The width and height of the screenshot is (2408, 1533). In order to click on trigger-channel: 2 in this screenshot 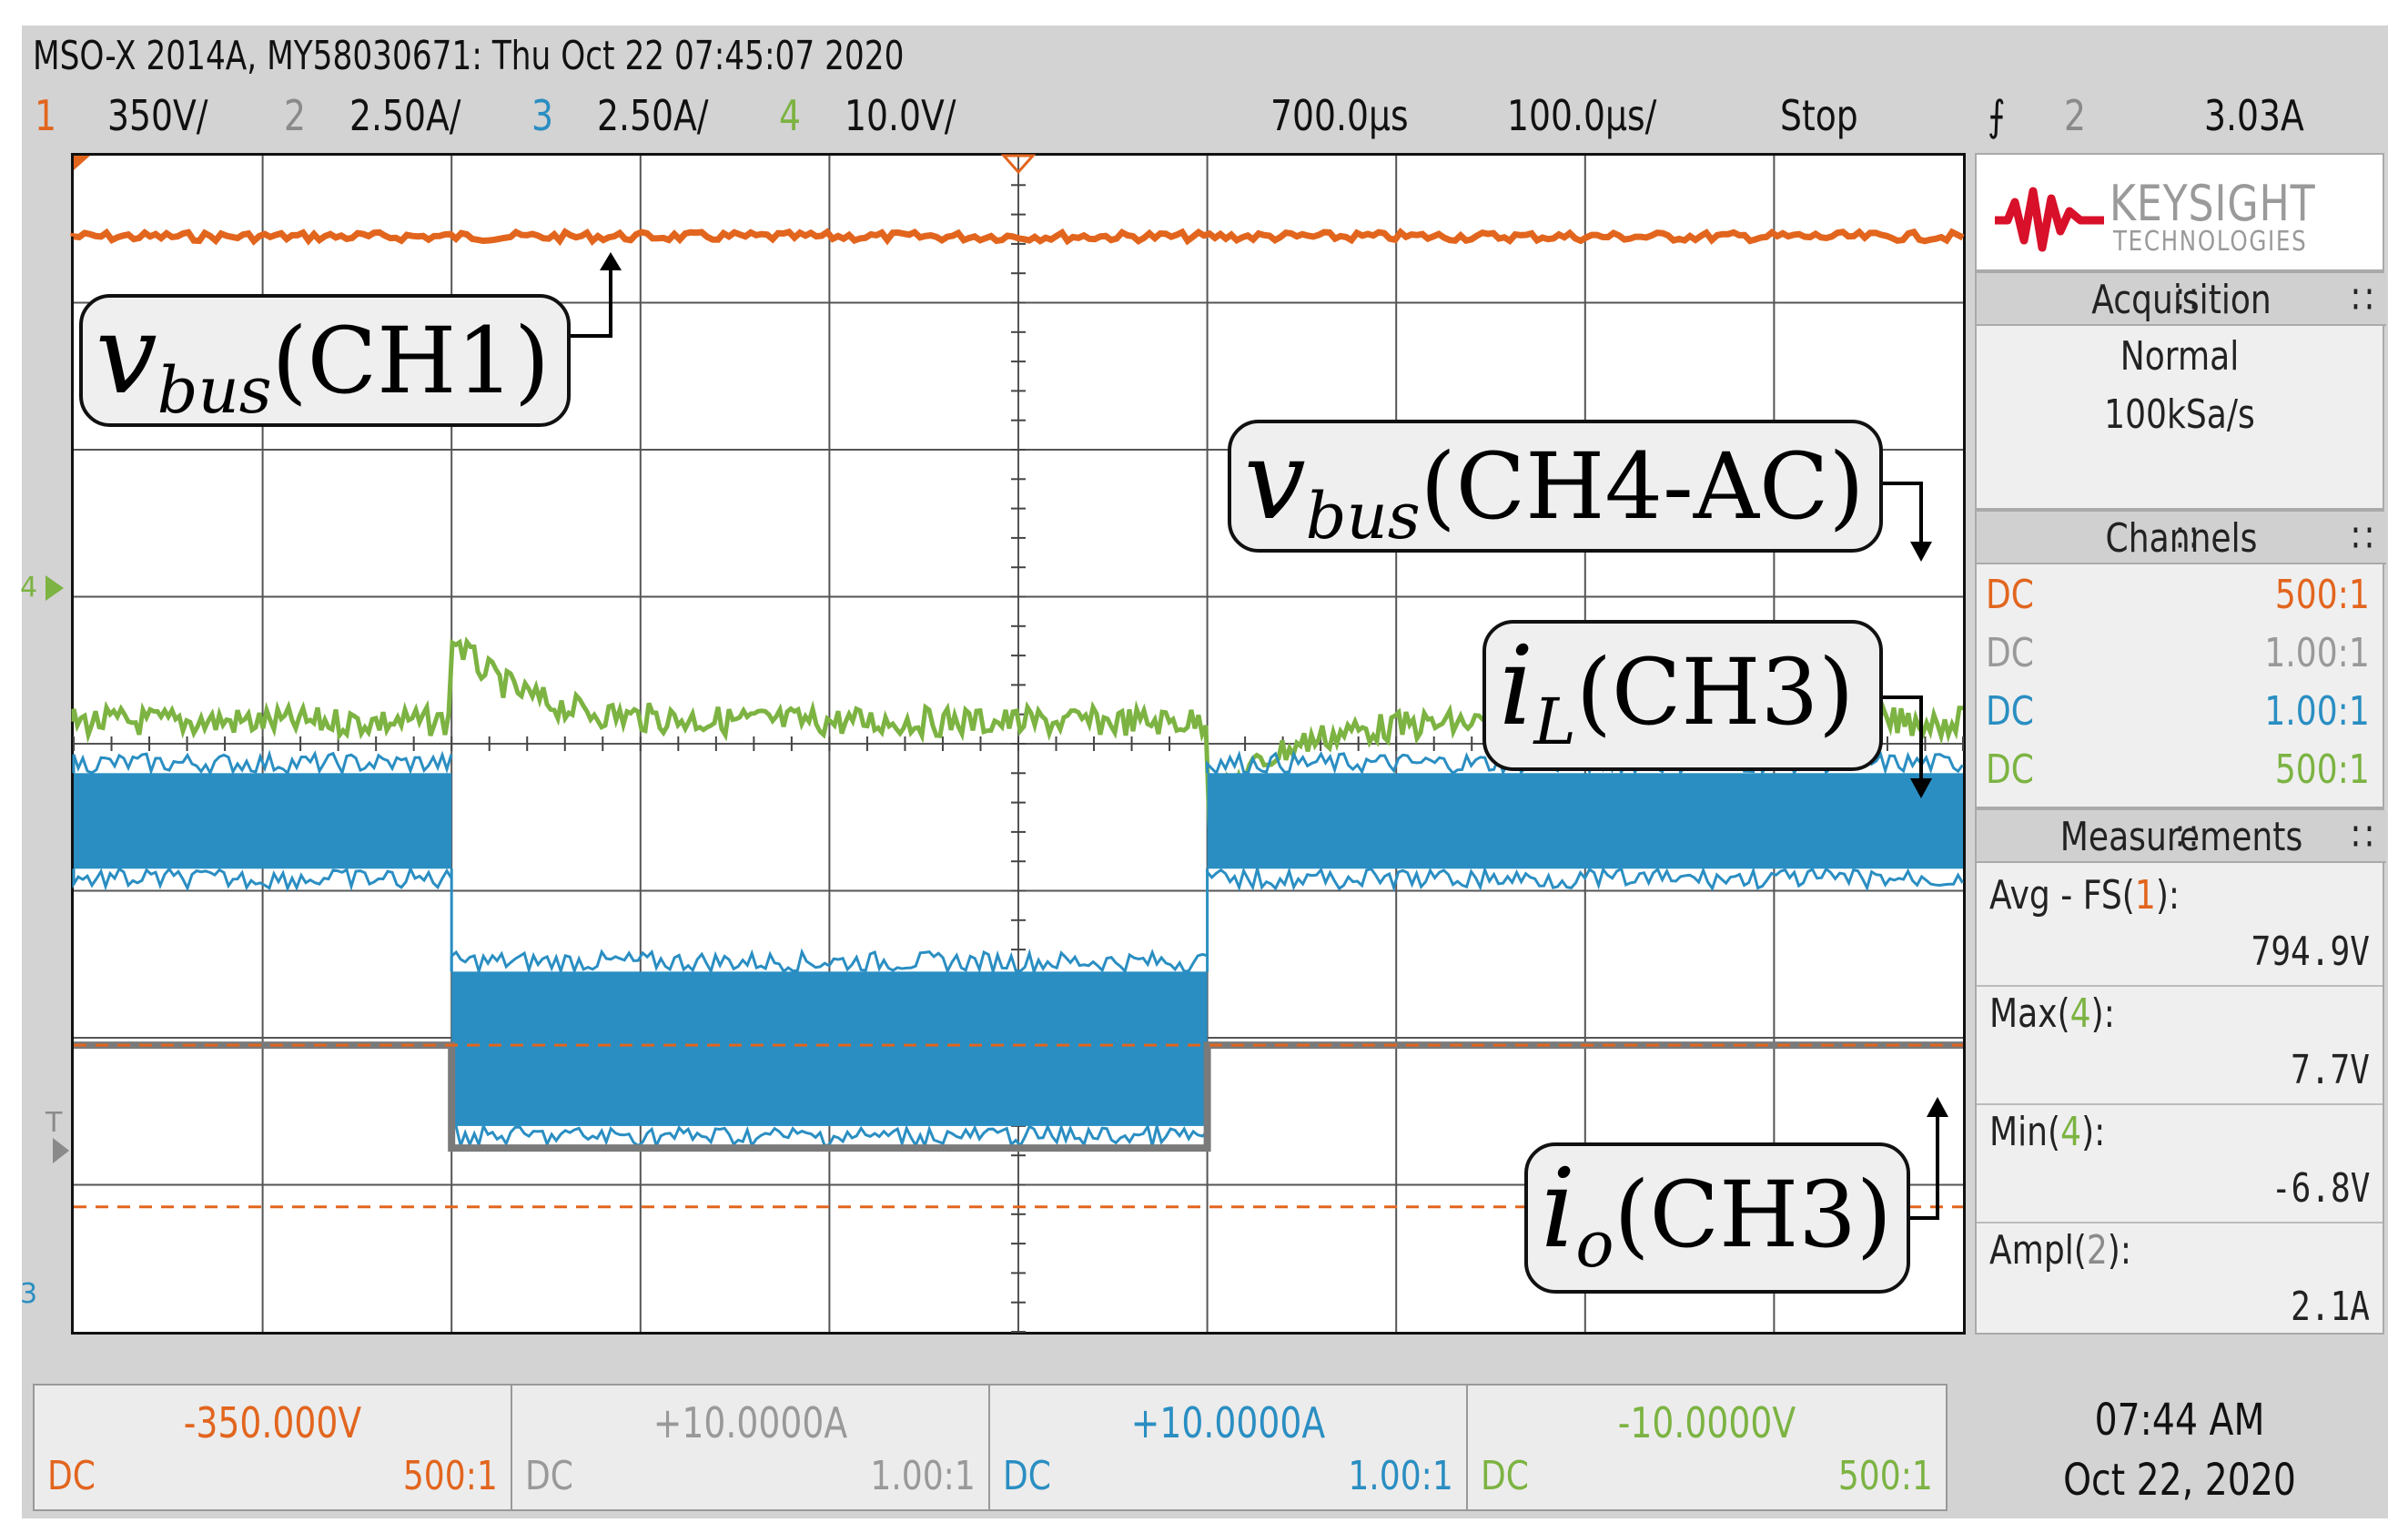, I will do `click(2075, 115)`.